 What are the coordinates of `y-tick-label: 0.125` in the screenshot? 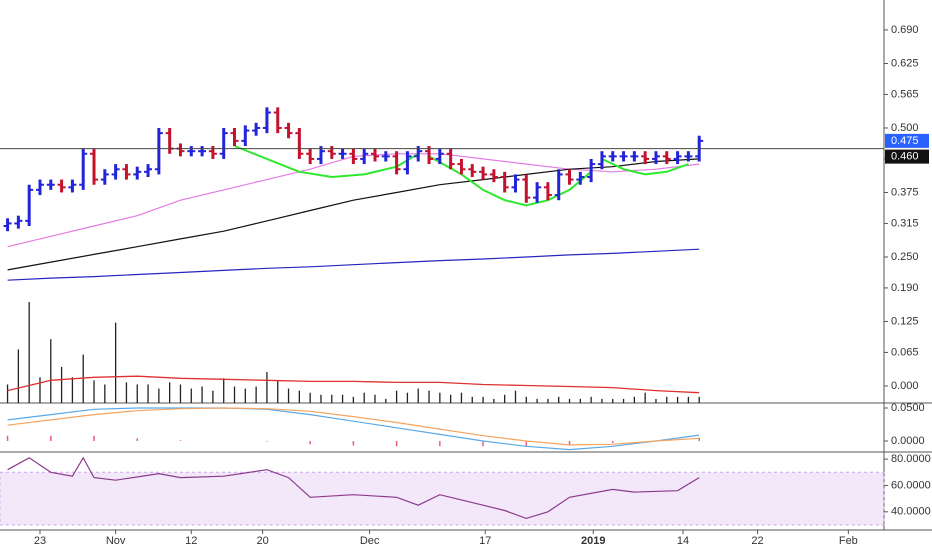 It's located at (905, 321).